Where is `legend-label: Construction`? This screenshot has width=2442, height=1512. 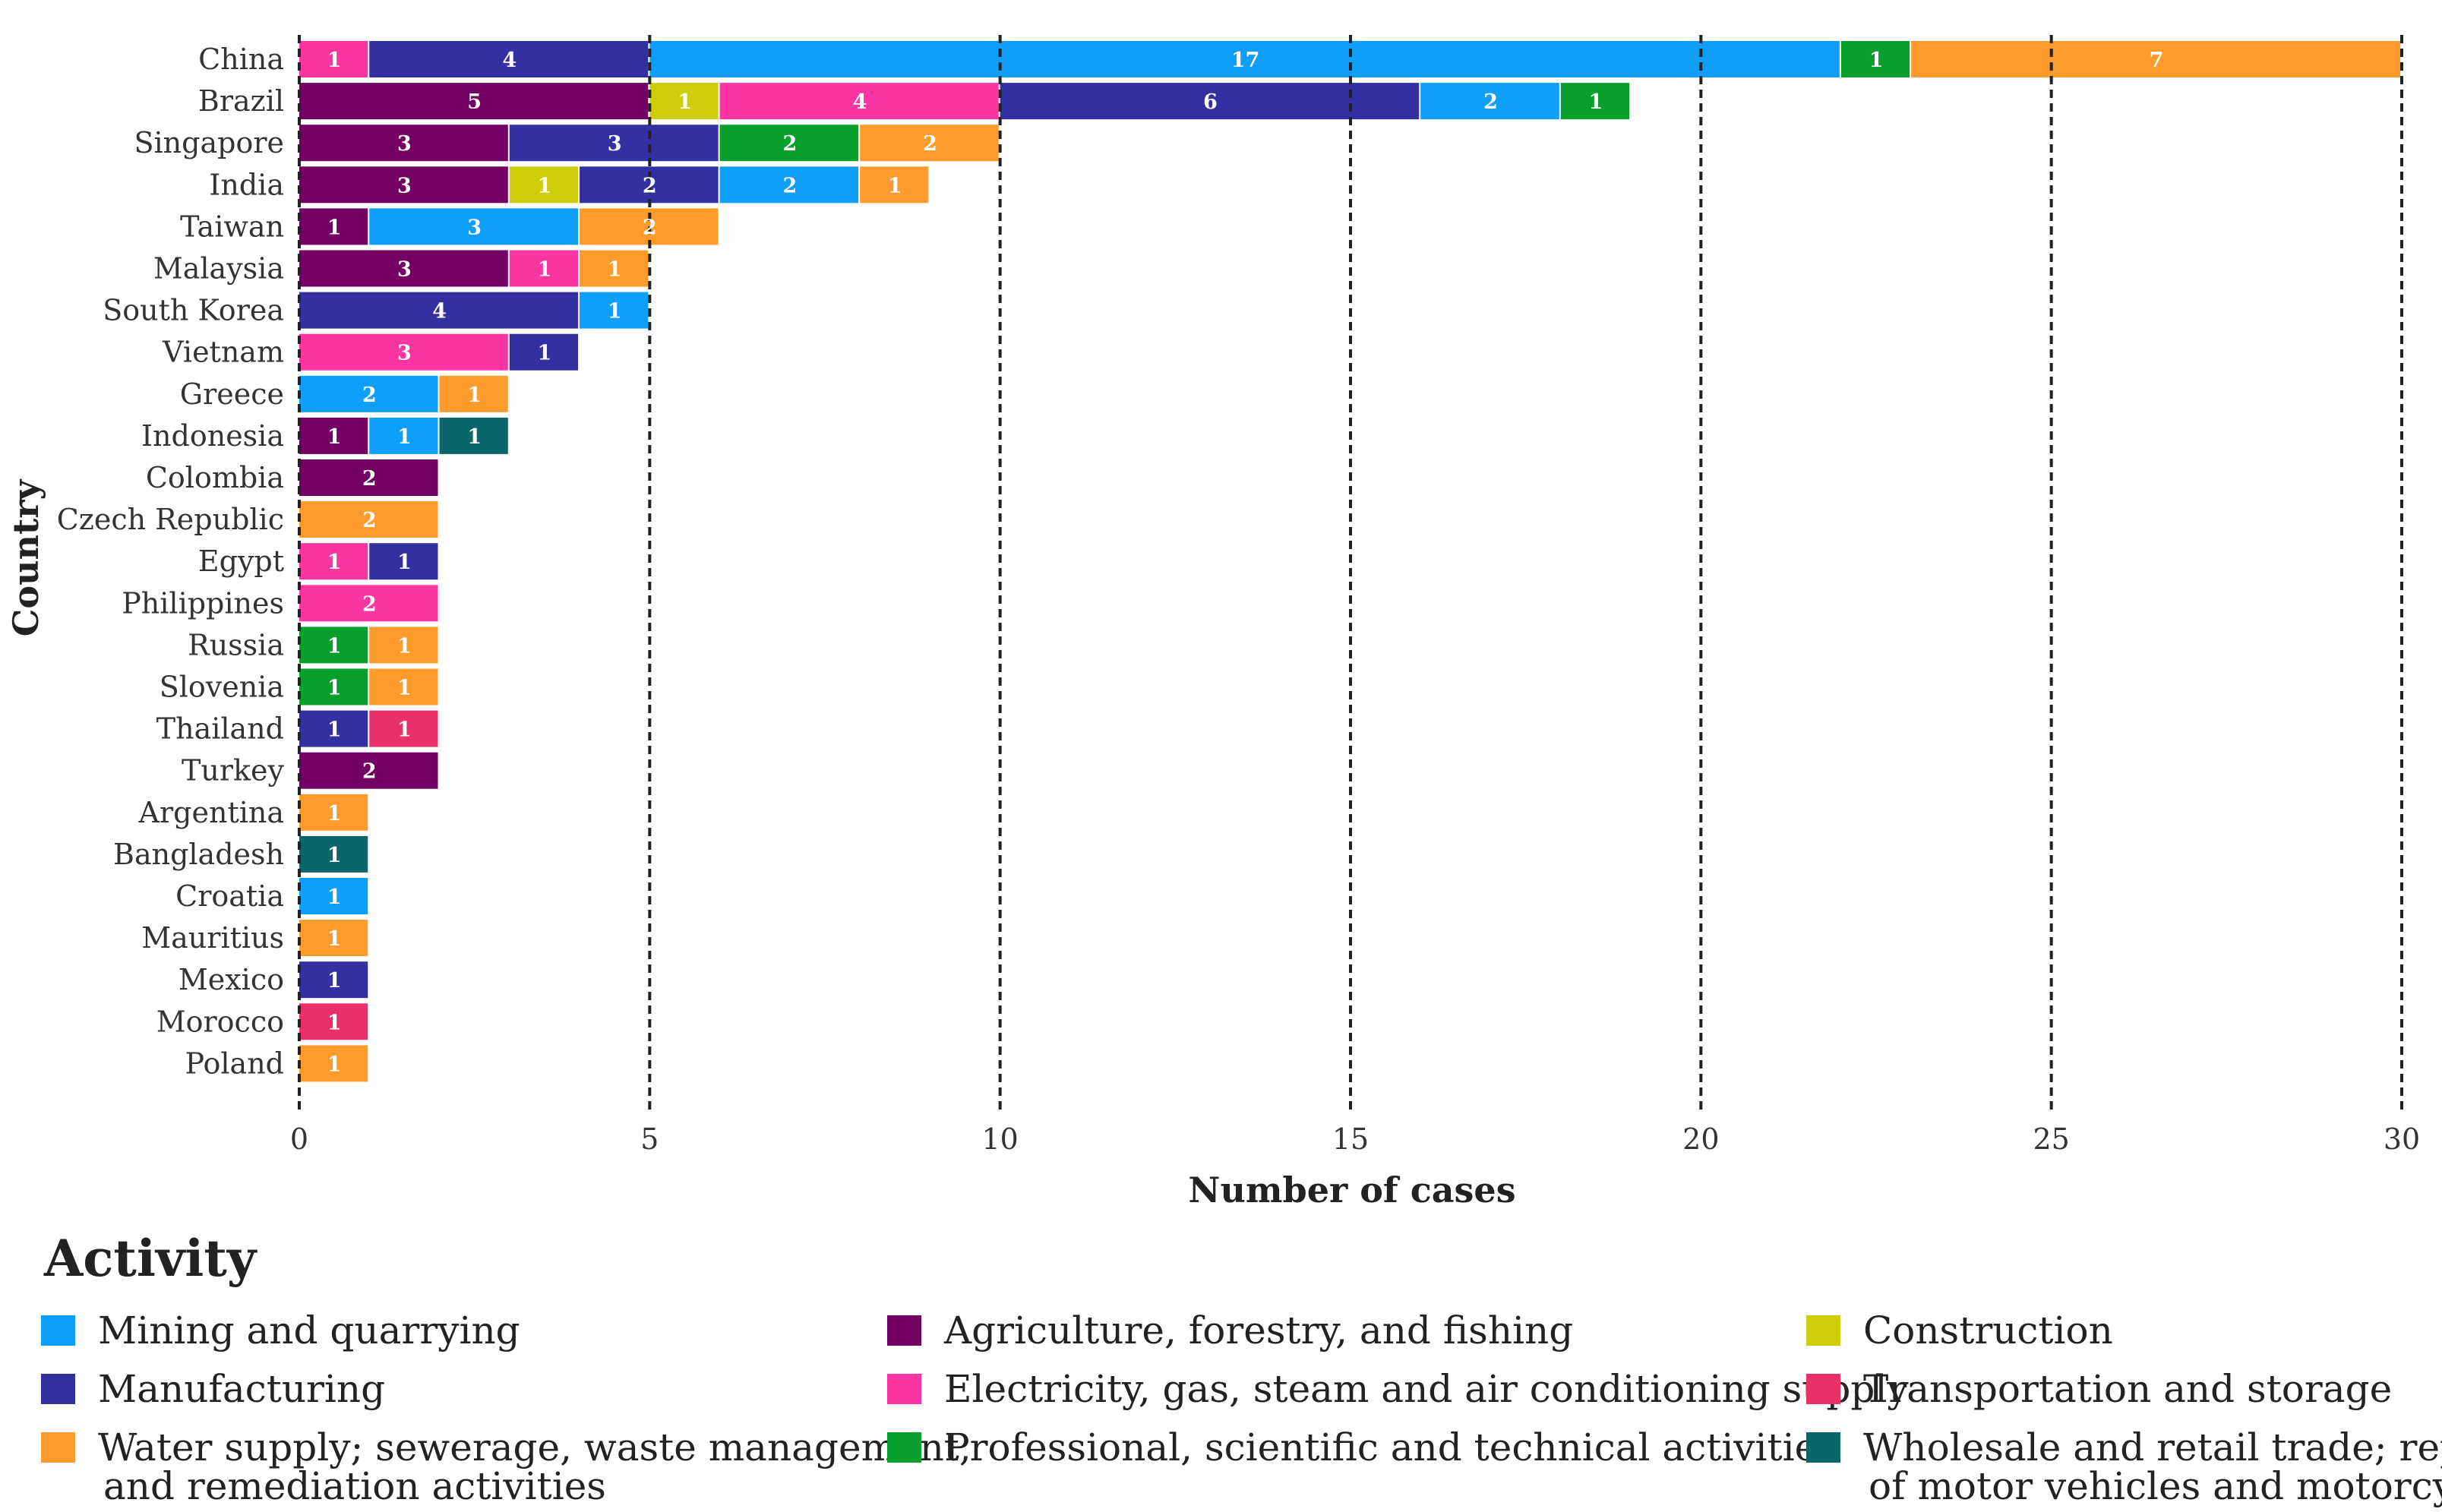
legend-label: Construction is located at coordinates (1988, 1330).